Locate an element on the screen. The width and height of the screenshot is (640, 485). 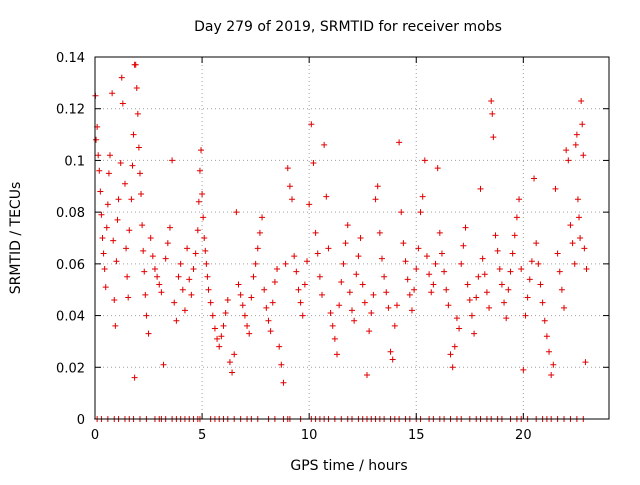
x-axis-title: GPS time / hours is located at coordinates (348, 466).